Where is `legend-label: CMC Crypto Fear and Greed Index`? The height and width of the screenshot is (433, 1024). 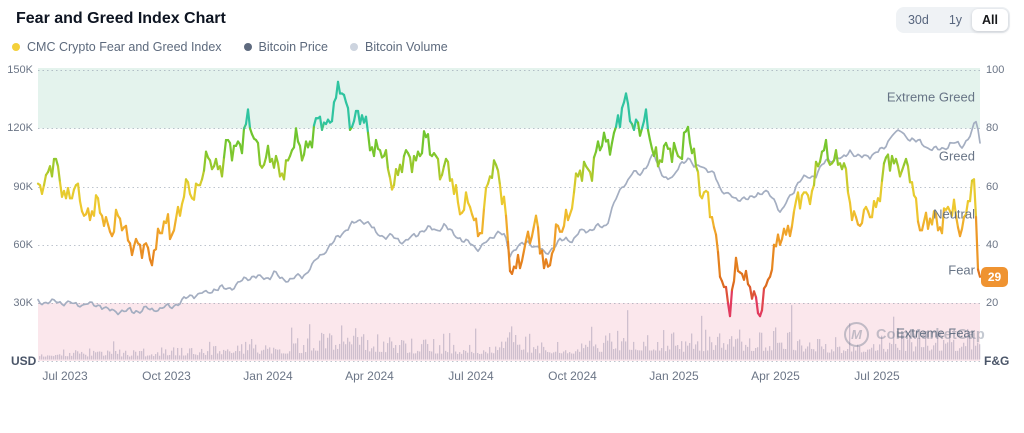
legend-label: CMC Crypto Fear and Greed Index is located at coordinates (124, 47).